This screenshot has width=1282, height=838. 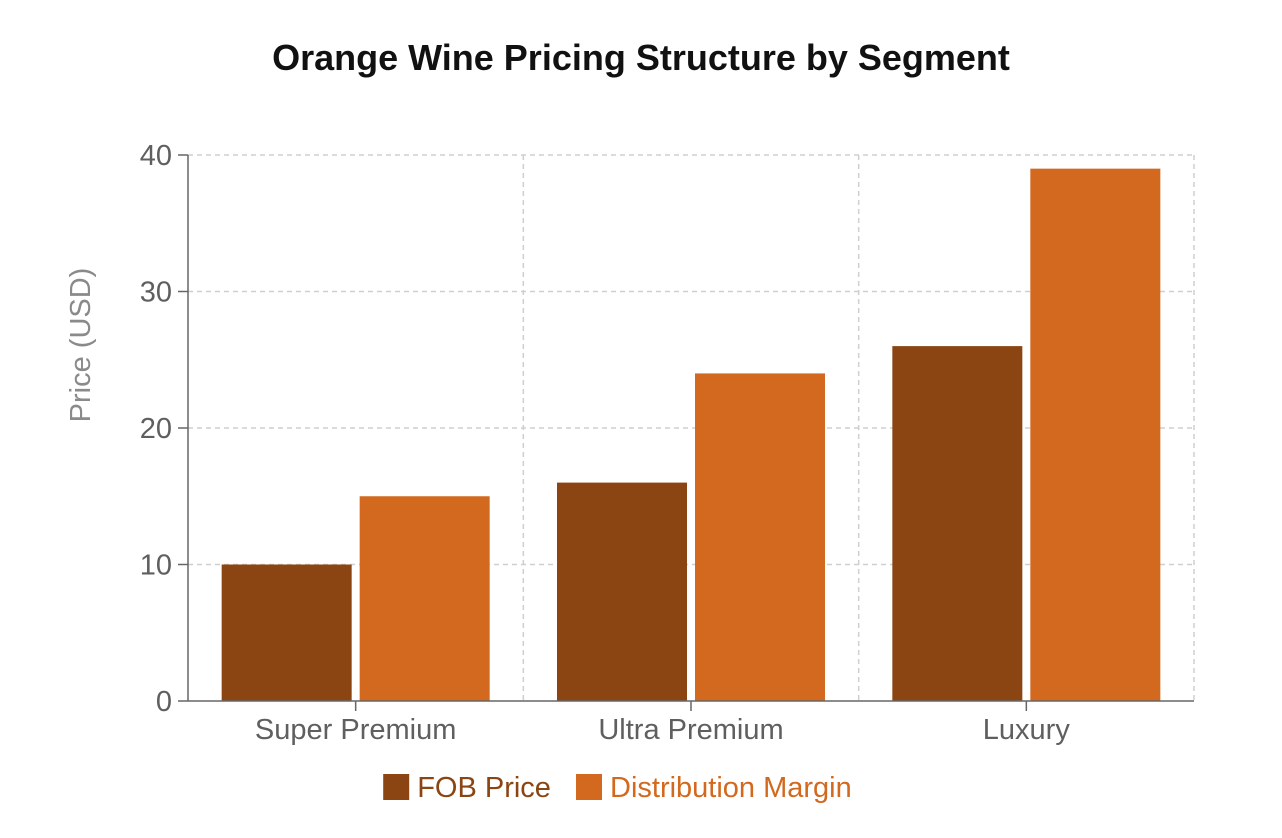 I want to click on y-axis-label: Price (USD), so click(x=81, y=345).